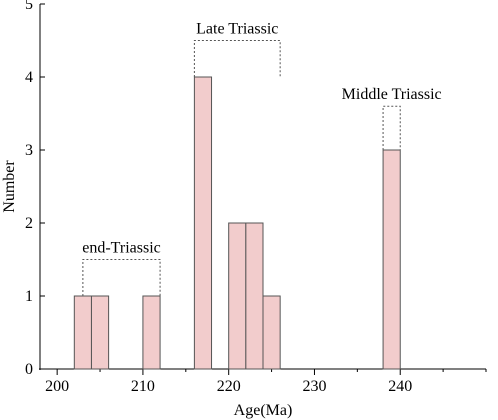  What do you see at coordinates (237, 29) in the screenshot?
I see `annotation-label: Late Triassic` at bounding box center [237, 29].